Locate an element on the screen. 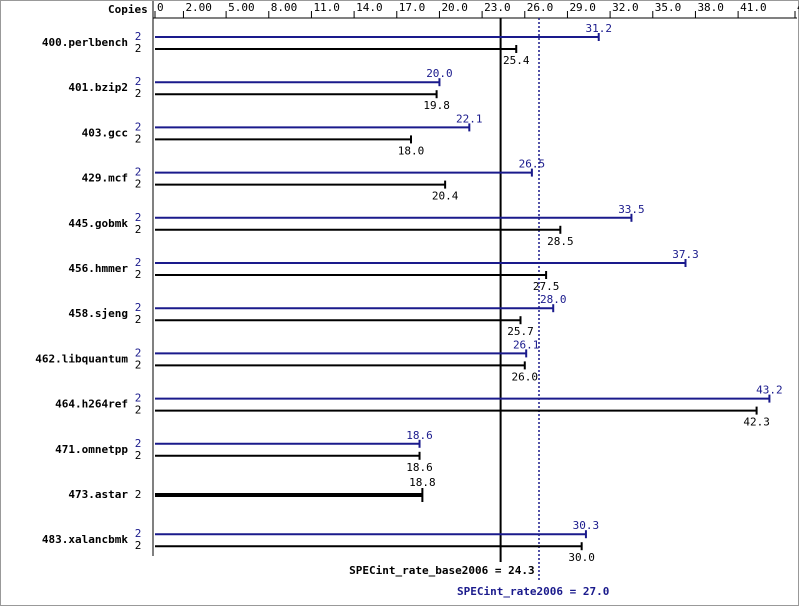 This screenshot has height=606, width=799. category-label: 473.astar is located at coordinates (98, 494).